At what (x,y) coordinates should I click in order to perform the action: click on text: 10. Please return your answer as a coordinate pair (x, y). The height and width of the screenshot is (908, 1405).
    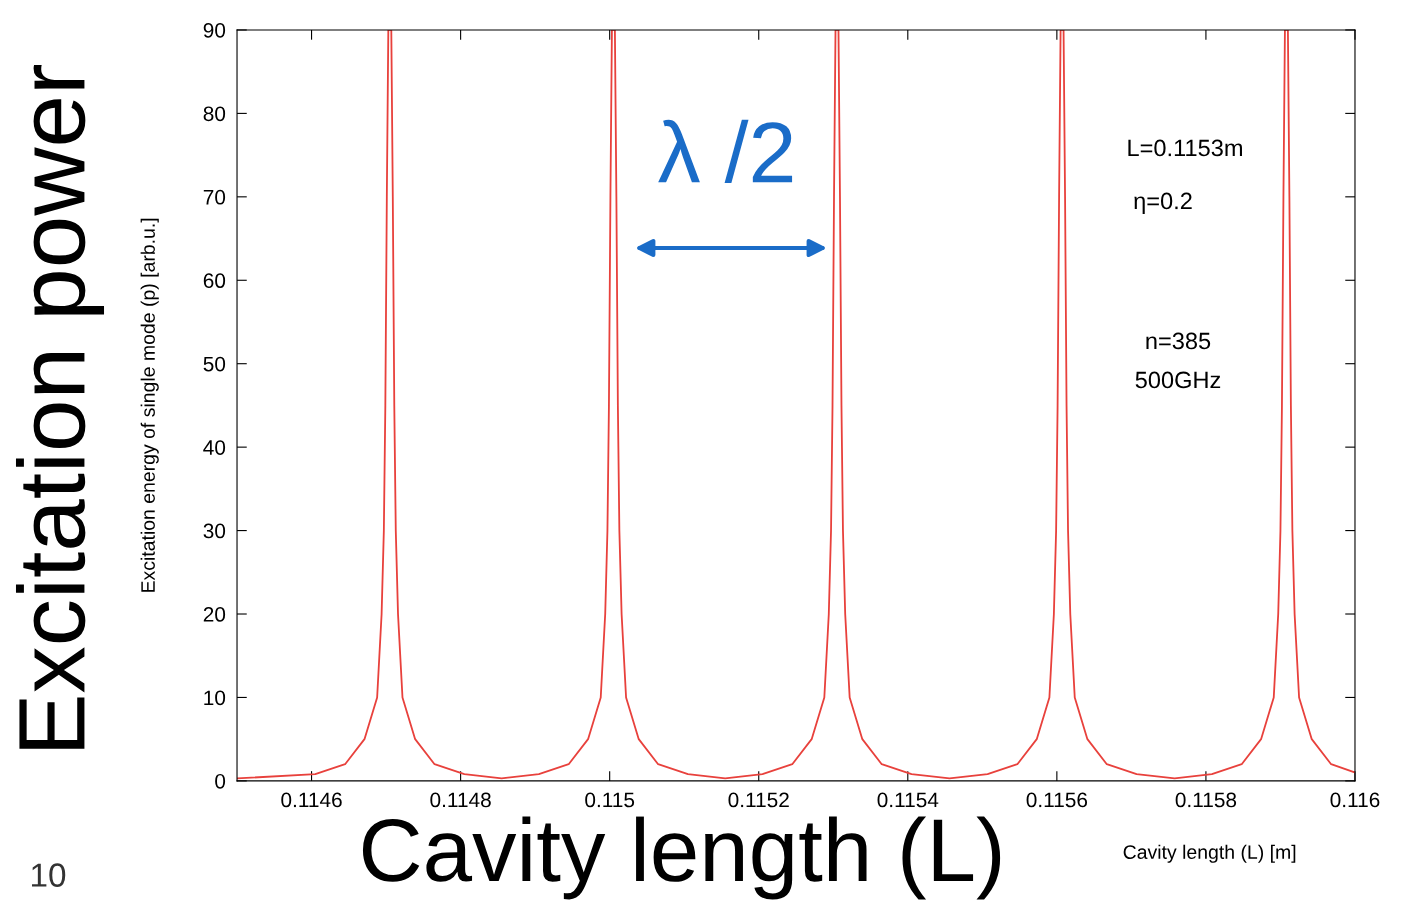
    Looking at the image, I should click on (49, 875).